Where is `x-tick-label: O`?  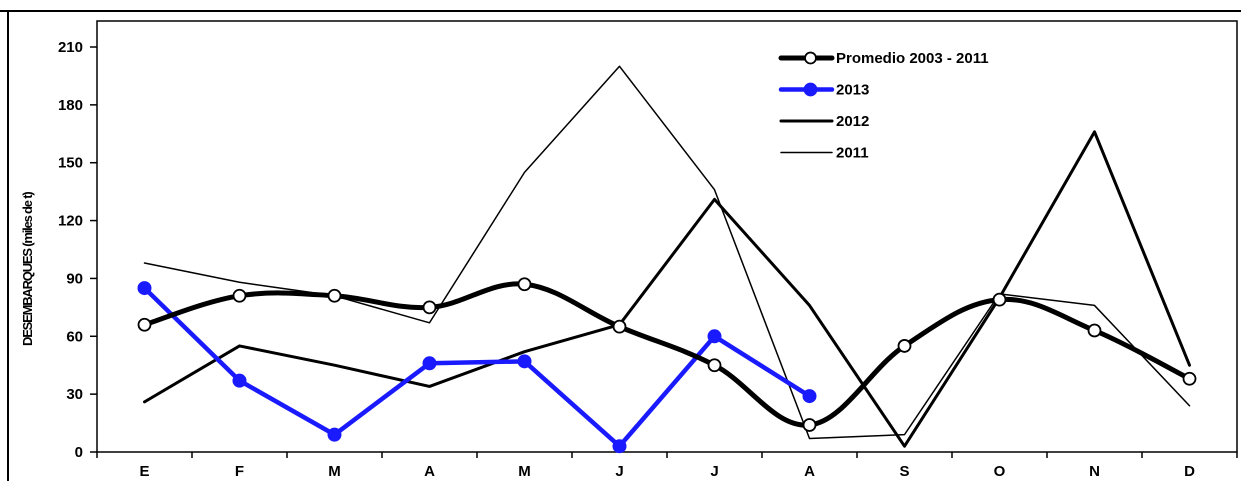
x-tick-label: O is located at coordinates (1000, 471).